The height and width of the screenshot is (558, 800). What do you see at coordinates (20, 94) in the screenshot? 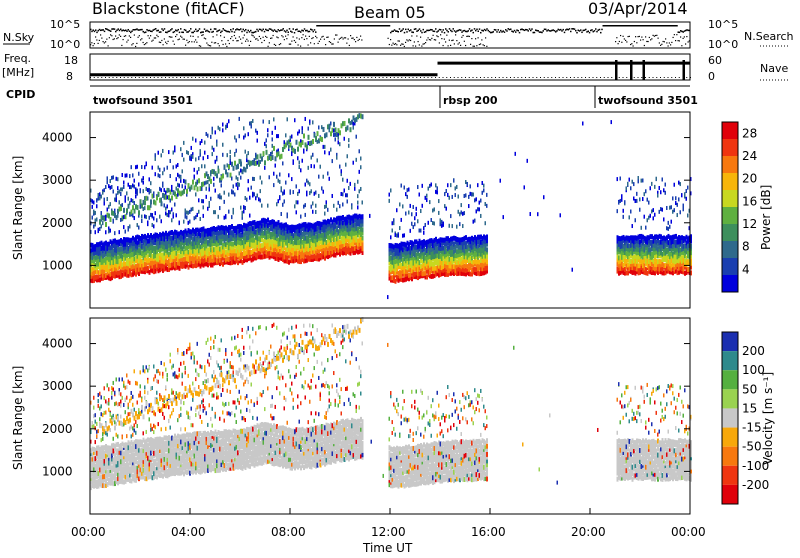
I see `cpid-label: CPID` at bounding box center [20, 94].